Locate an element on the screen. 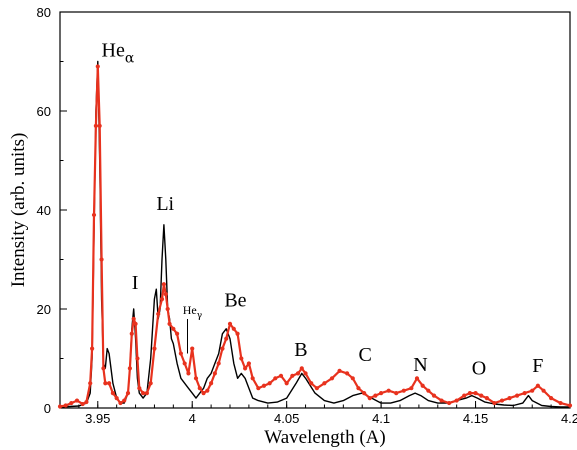  x-tick-label: 4.2 is located at coordinates (569, 418).